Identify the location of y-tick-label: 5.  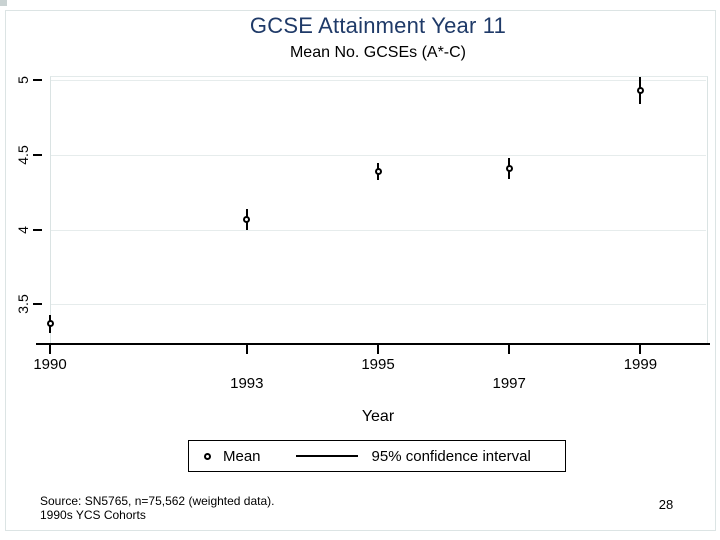
(23, 80).